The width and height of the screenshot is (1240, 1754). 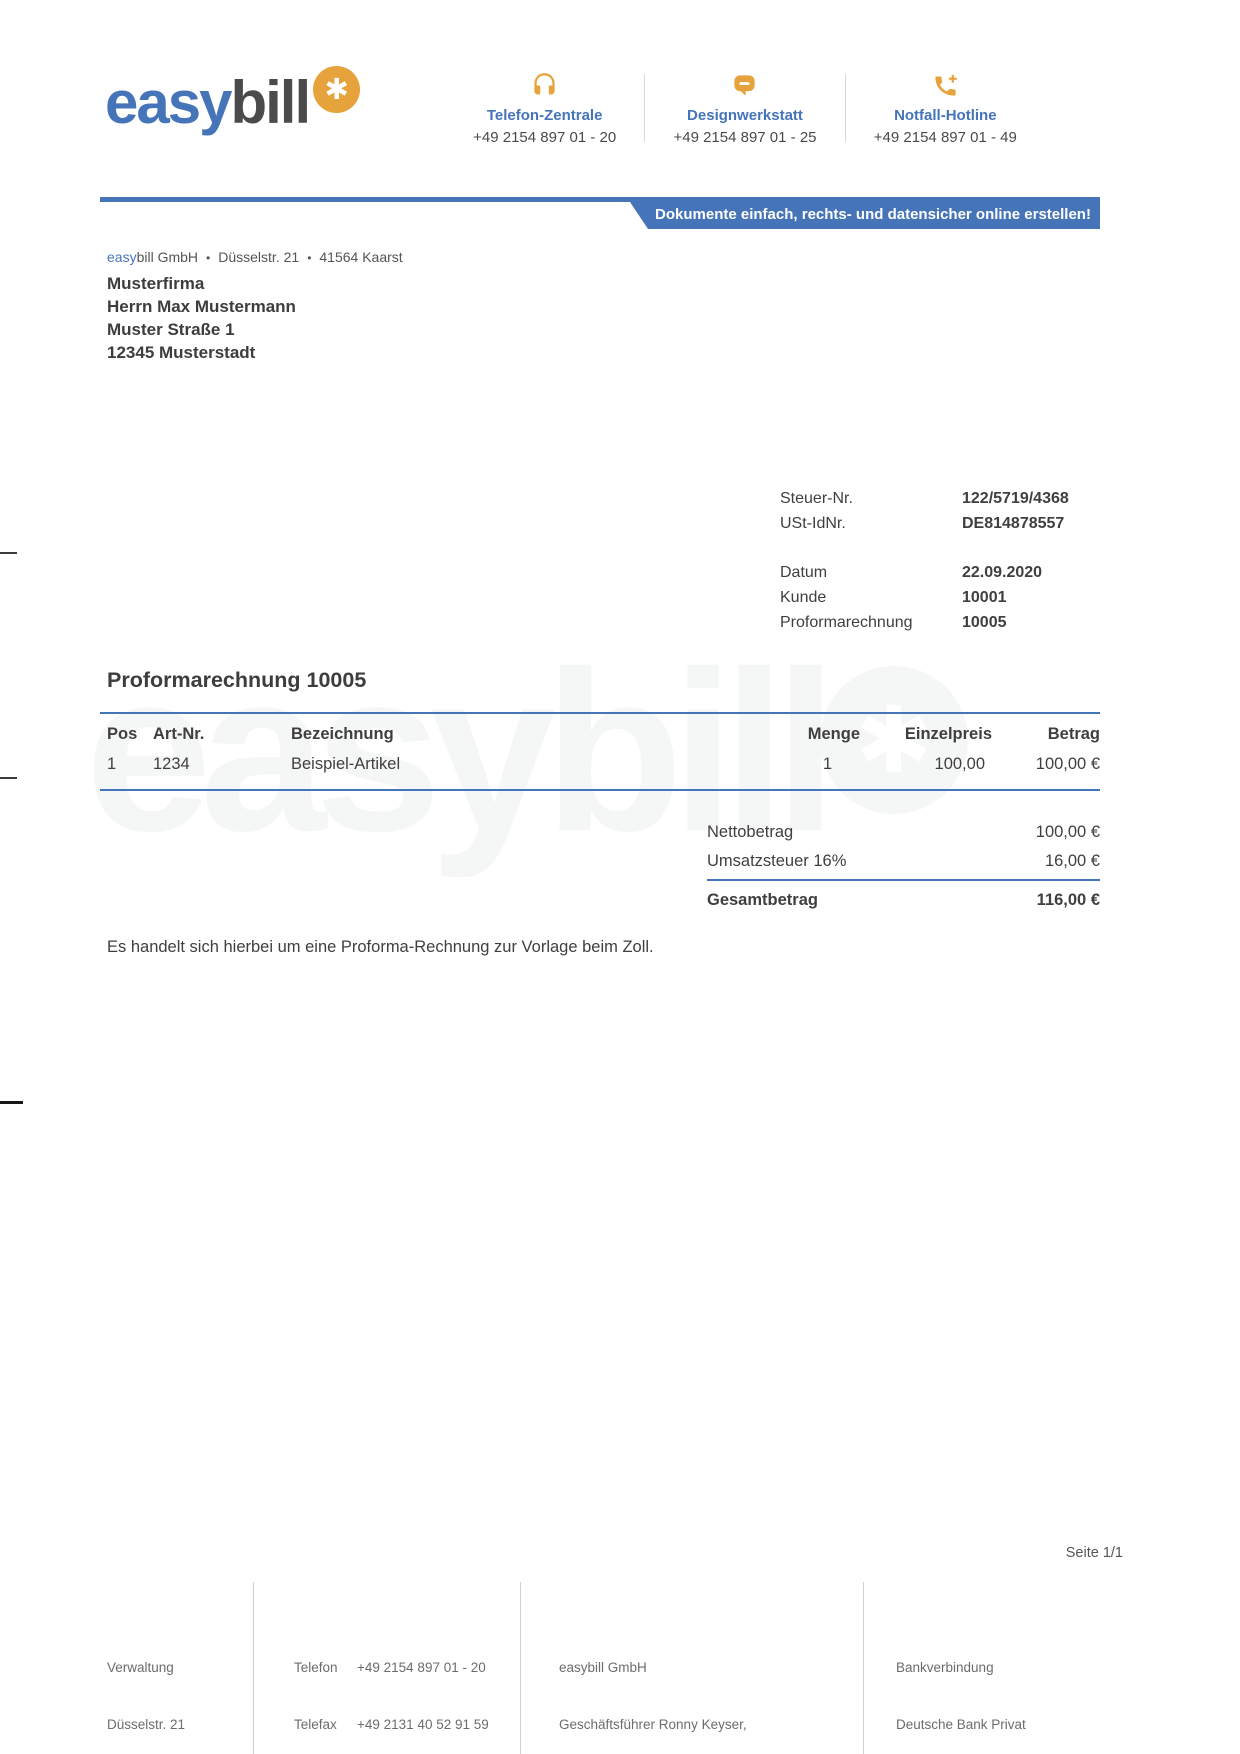 I want to click on total-value: 16,00 €, so click(x=1072, y=861).